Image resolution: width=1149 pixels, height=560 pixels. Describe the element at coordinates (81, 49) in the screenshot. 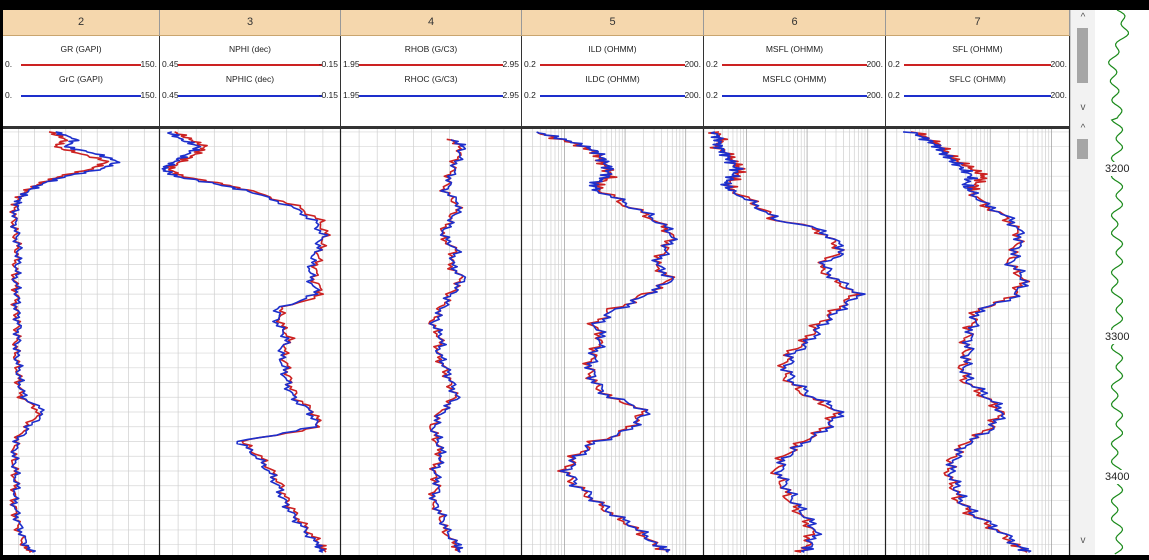

I see `curve-name: GR (GAPI)` at that location.